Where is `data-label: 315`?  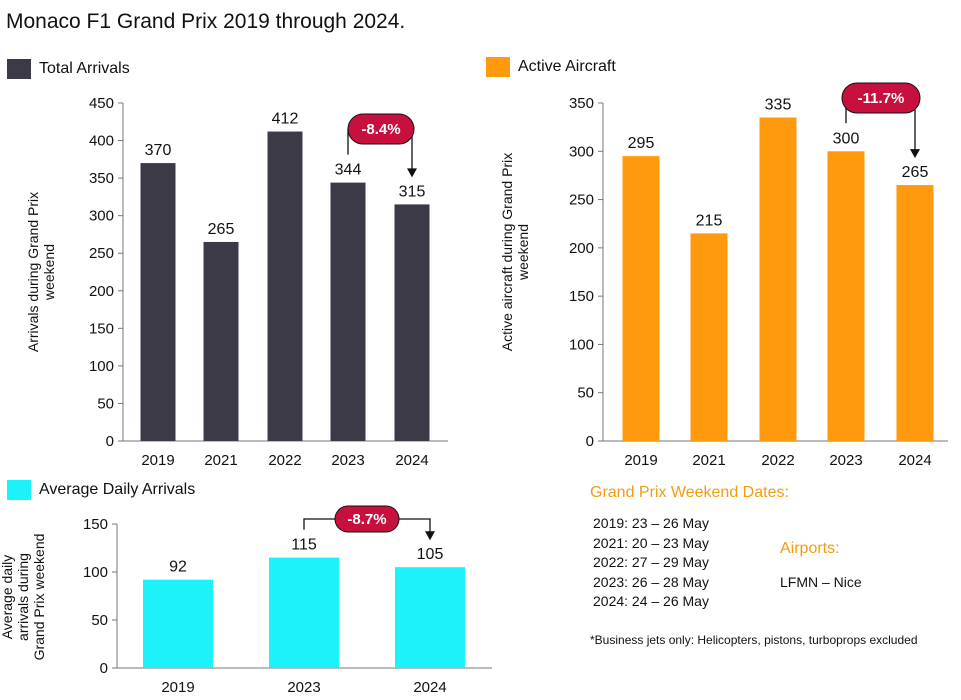 data-label: 315 is located at coordinates (412, 191).